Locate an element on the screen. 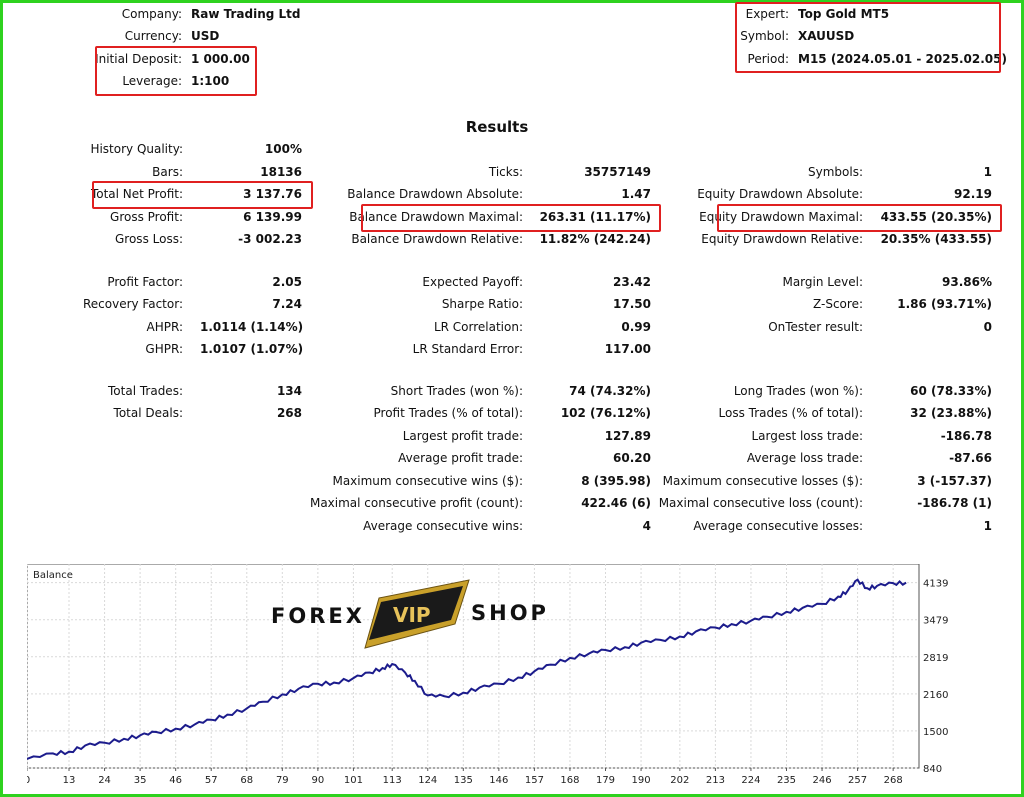 The height and width of the screenshot is (797, 1024). total-deals-label: Total Deals: is located at coordinates (148, 413).